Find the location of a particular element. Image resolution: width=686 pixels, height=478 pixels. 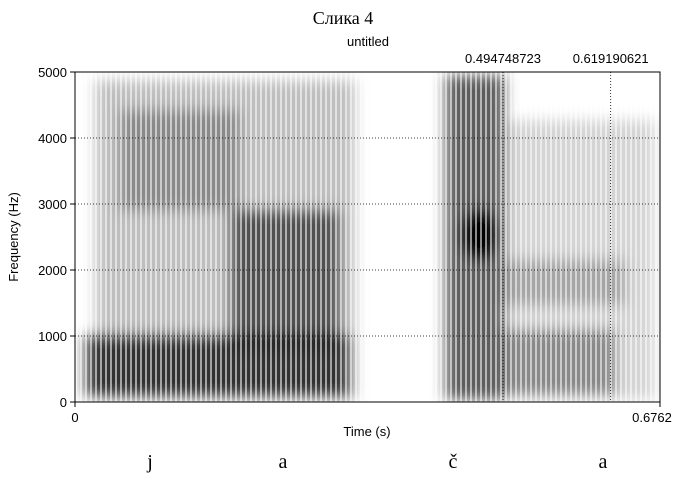

segment-label: č is located at coordinates (453, 462).